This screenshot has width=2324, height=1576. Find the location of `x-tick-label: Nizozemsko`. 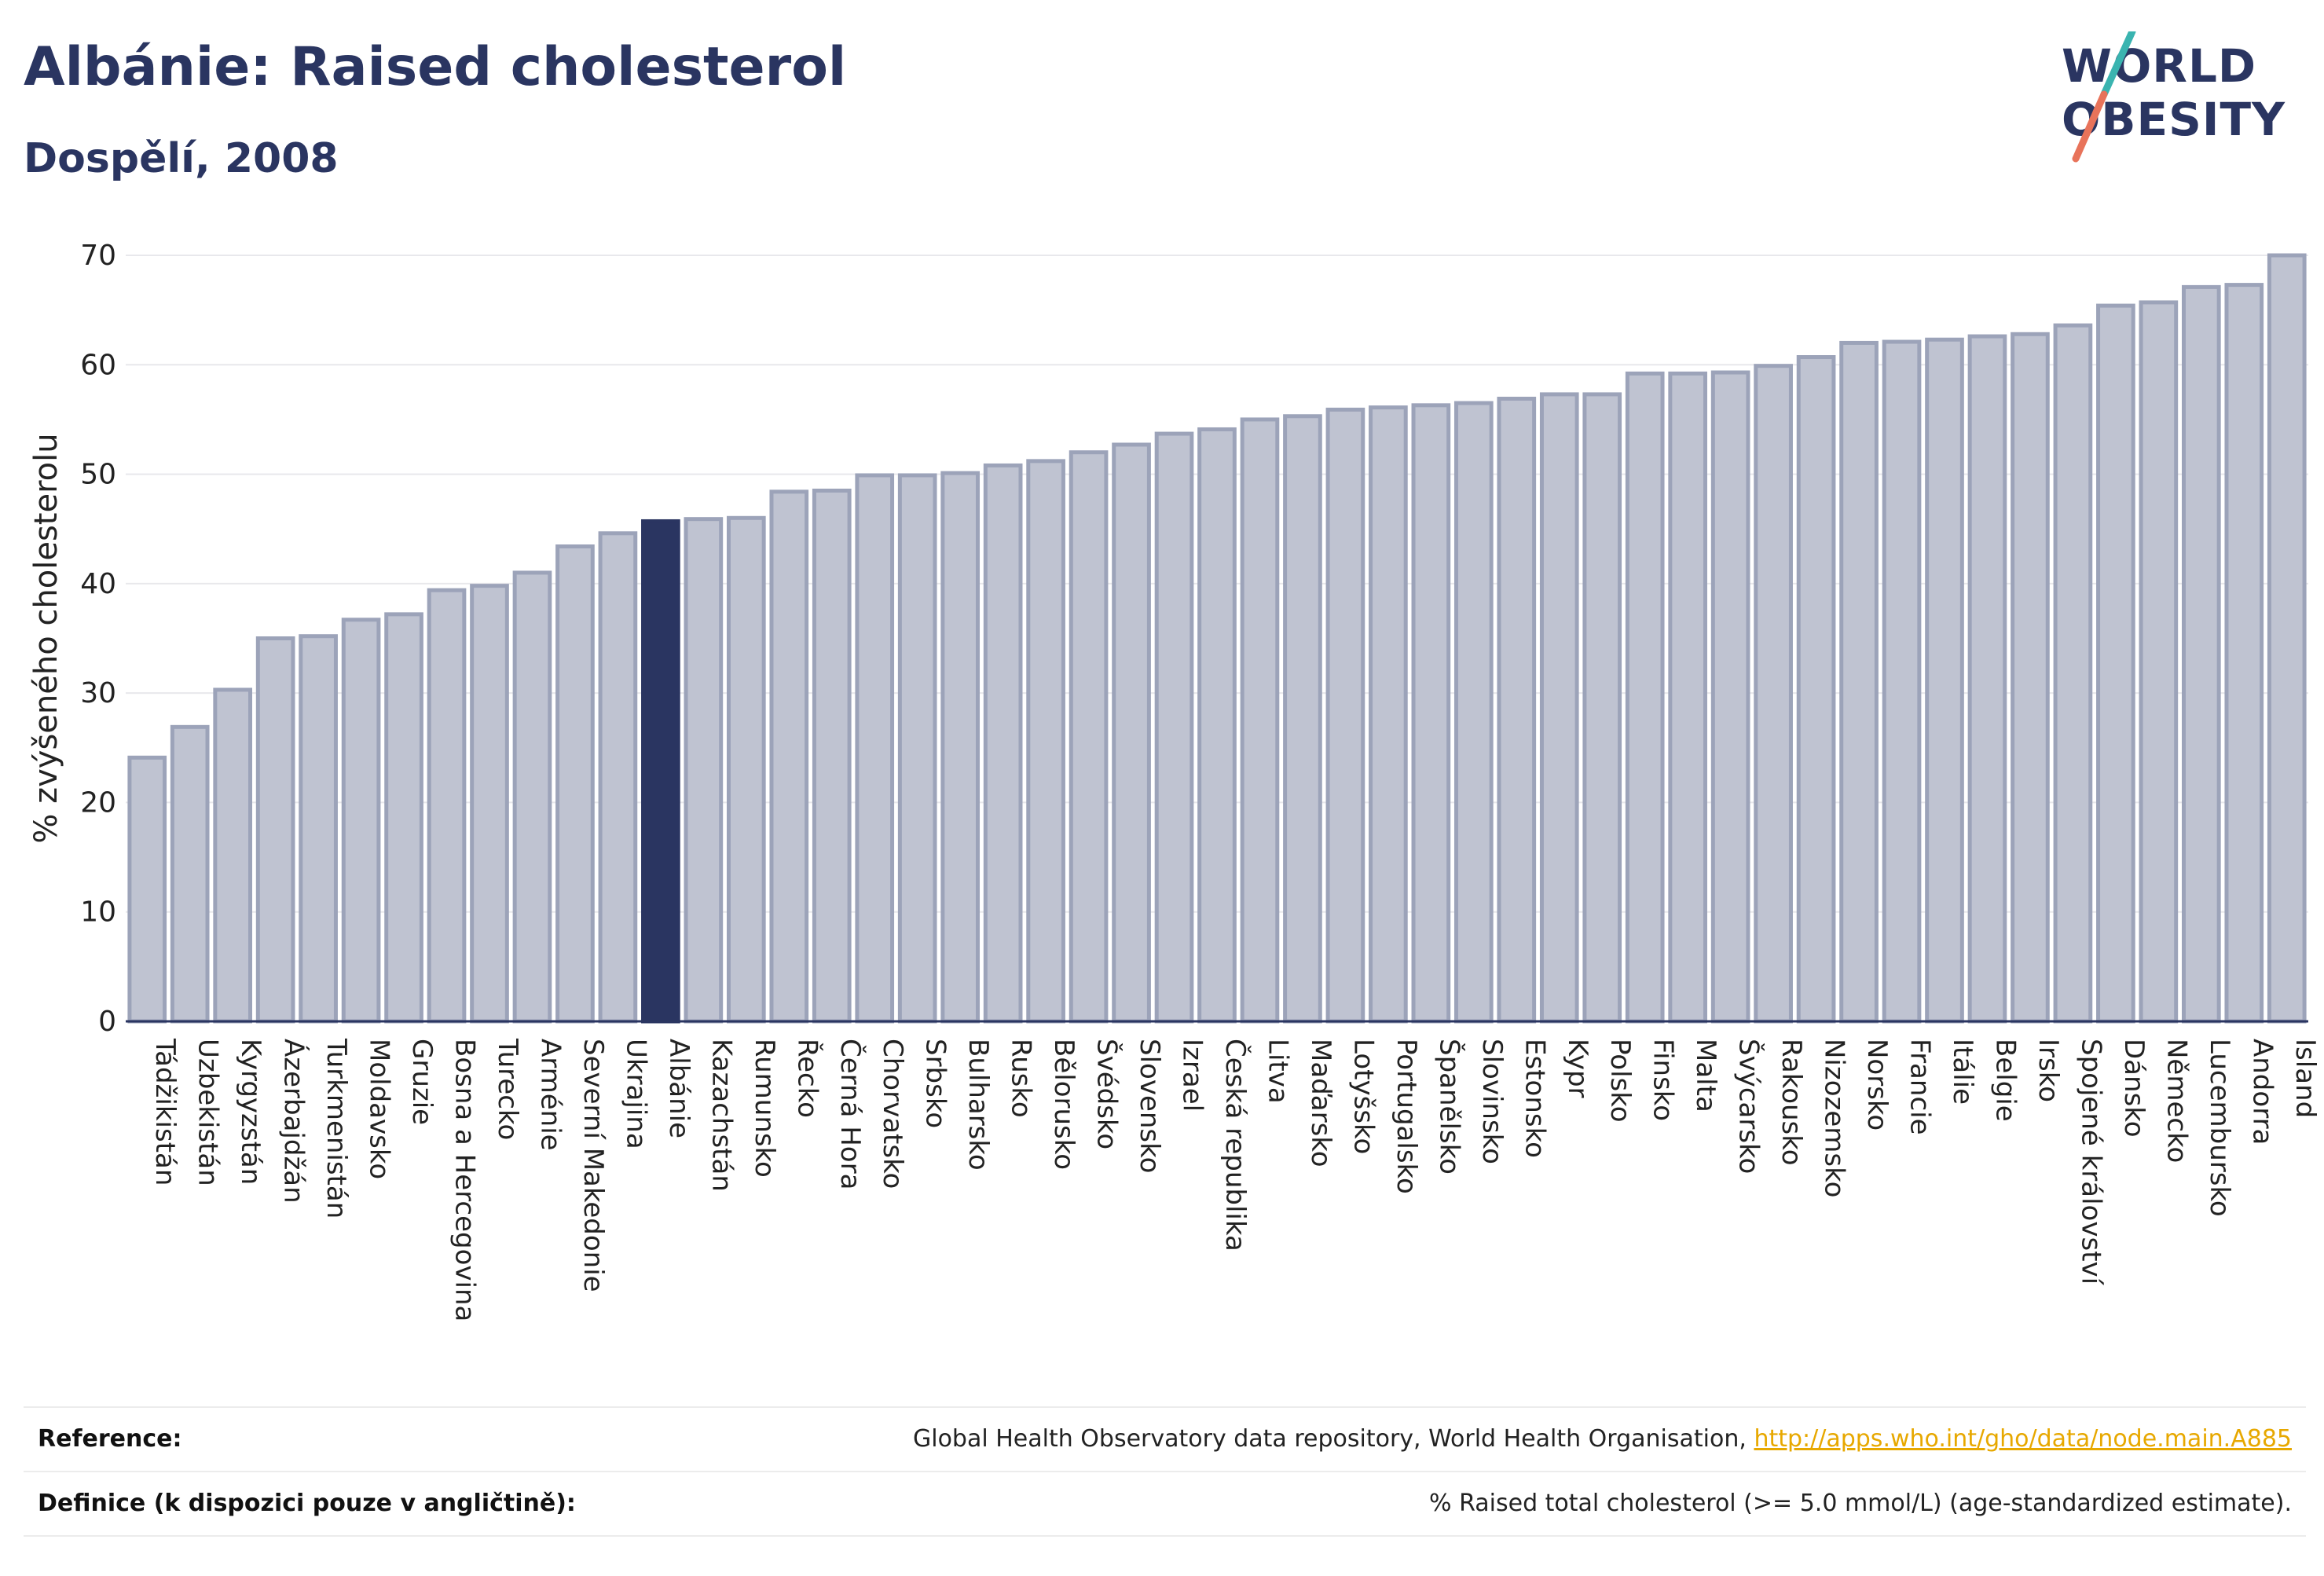

x-tick-label: Nizozemsko is located at coordinates (1834, 1118).